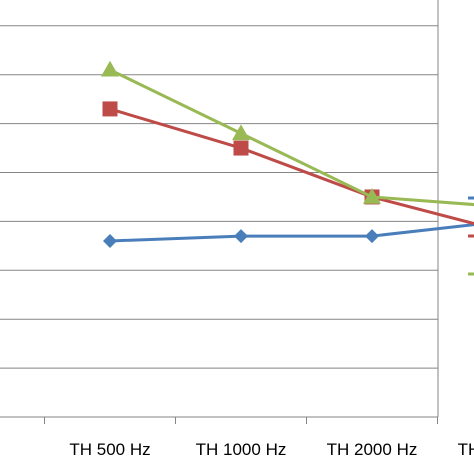  I want to click on series-line, so click(291, 233).